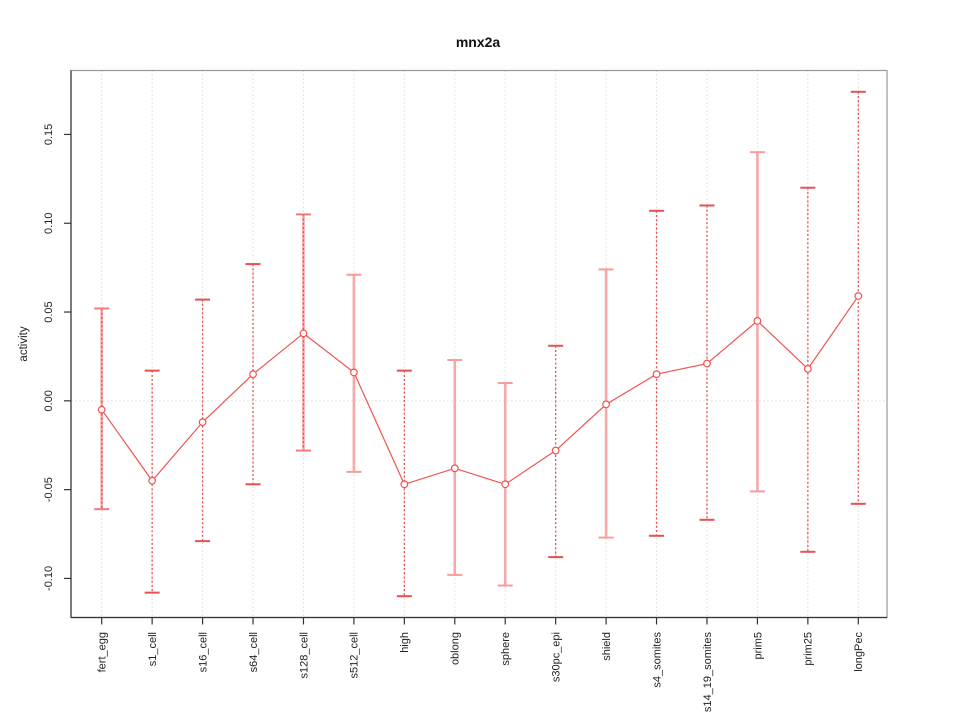 The height and width of the screenshot is (720, 960). Describe the element at coordinates (657, 660) in the screenshot. I see `x-tick-label: s4_somites` at that location.